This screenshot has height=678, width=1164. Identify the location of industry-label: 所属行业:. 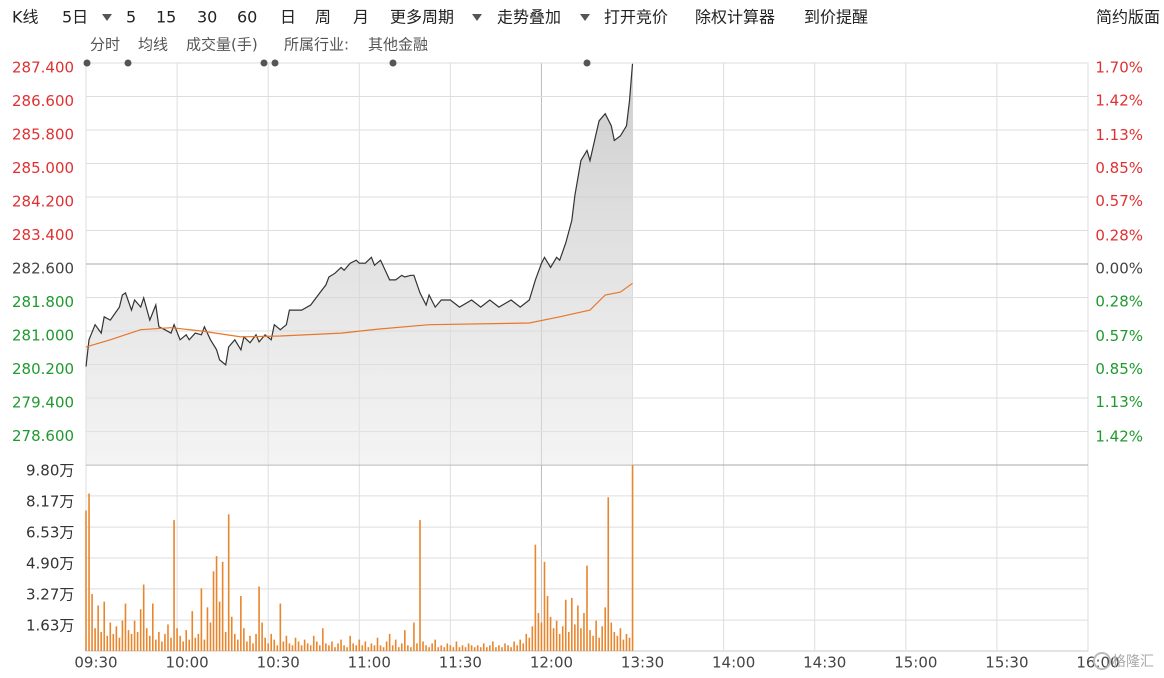
(316, 45).